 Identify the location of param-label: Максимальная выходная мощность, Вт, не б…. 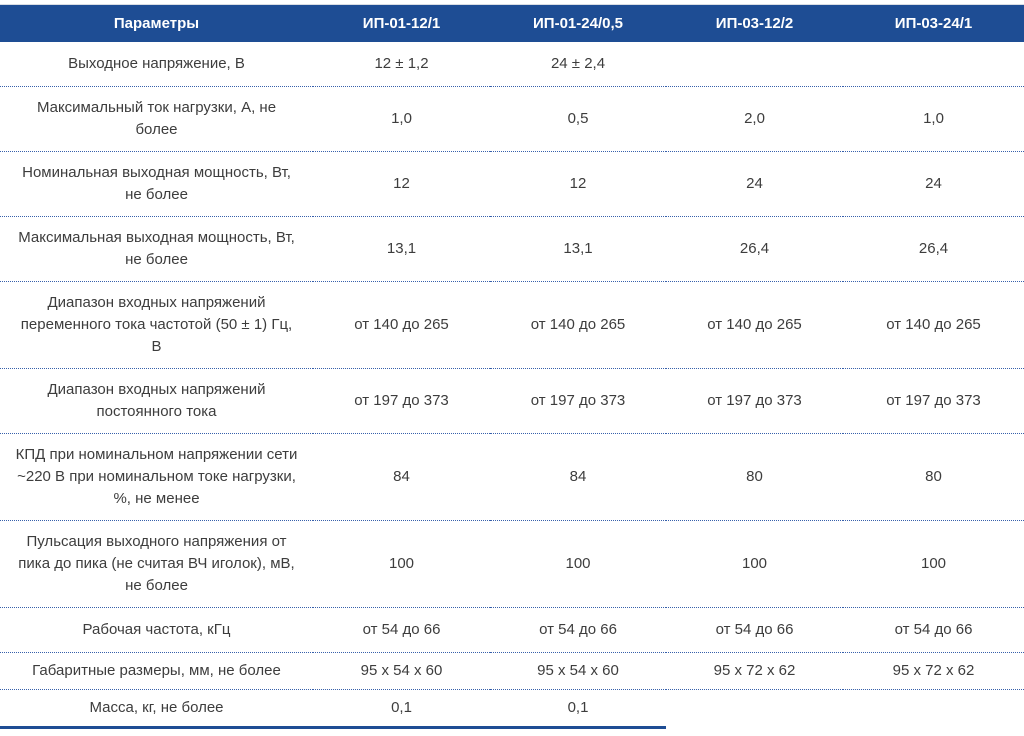
(156, 249).